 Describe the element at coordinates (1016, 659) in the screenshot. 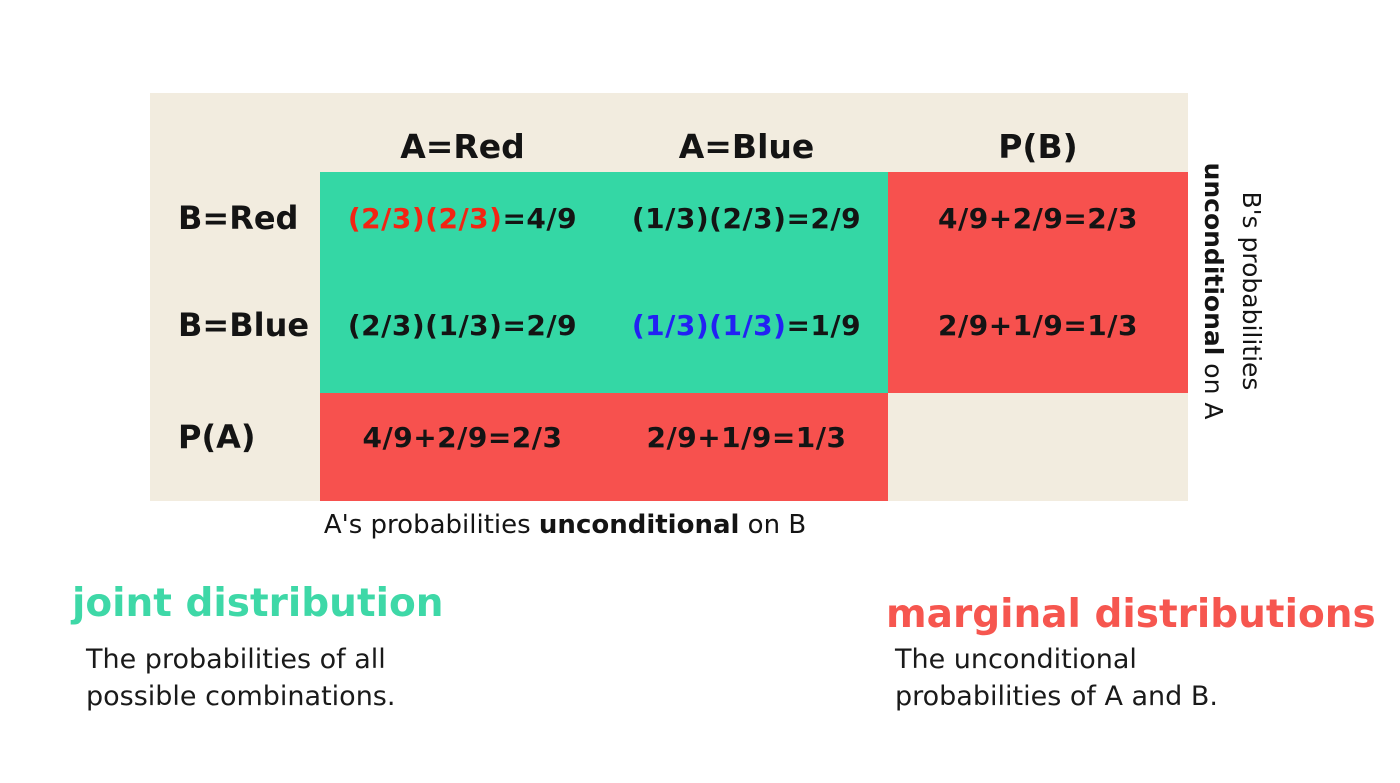

I see `description-line: The unconditional` at that location.